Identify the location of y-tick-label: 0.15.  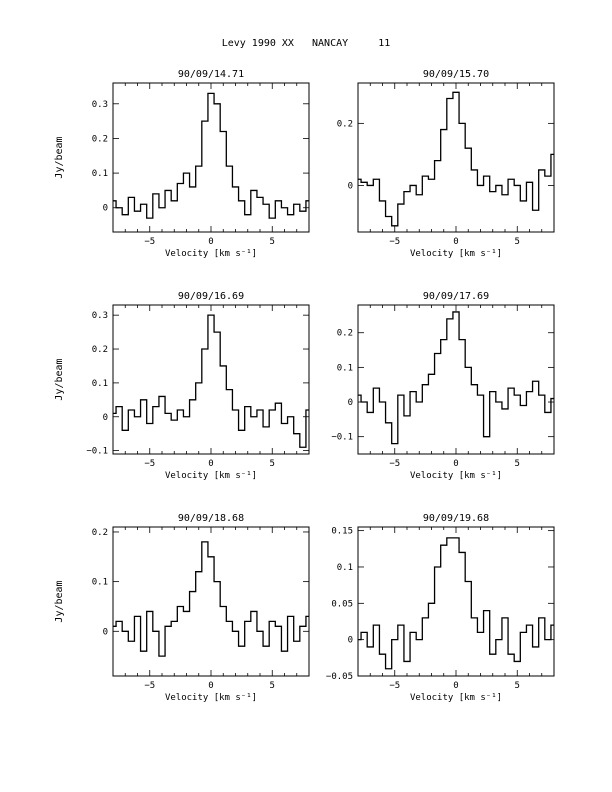
(342, 532).